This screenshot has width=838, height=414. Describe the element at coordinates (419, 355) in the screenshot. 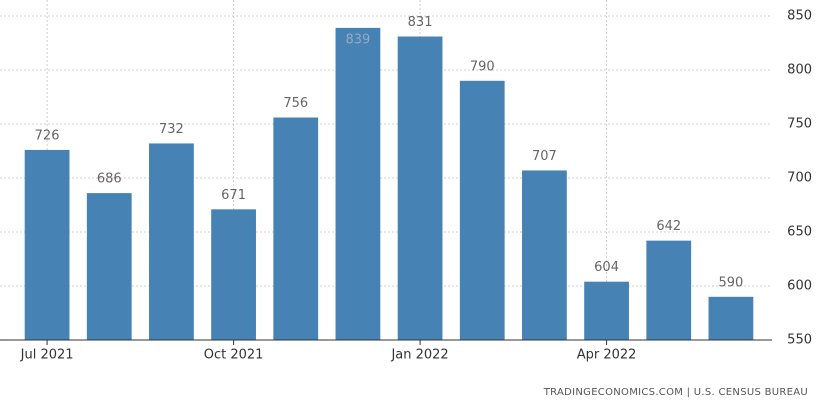

I see `x-tick-label: Jan 2022` at that location.